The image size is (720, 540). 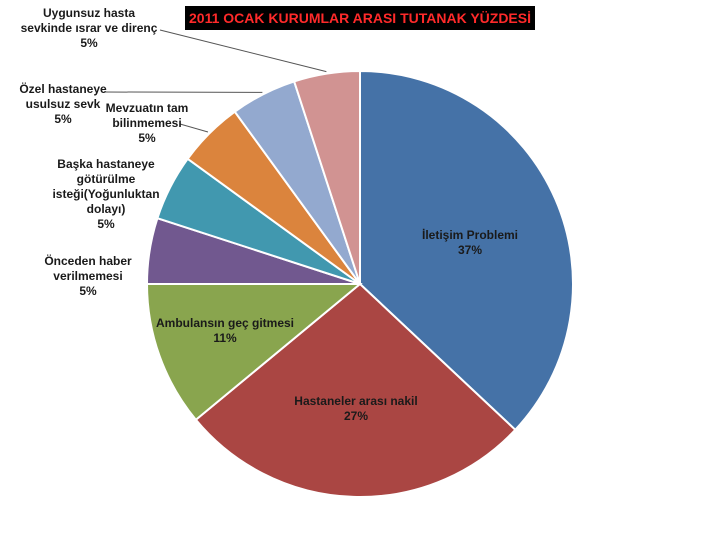 What do you see at coordinates (88, 261) in the screenshot?
I see `label-haber-l1: Önceden haber` at bounding box center [88, 261].